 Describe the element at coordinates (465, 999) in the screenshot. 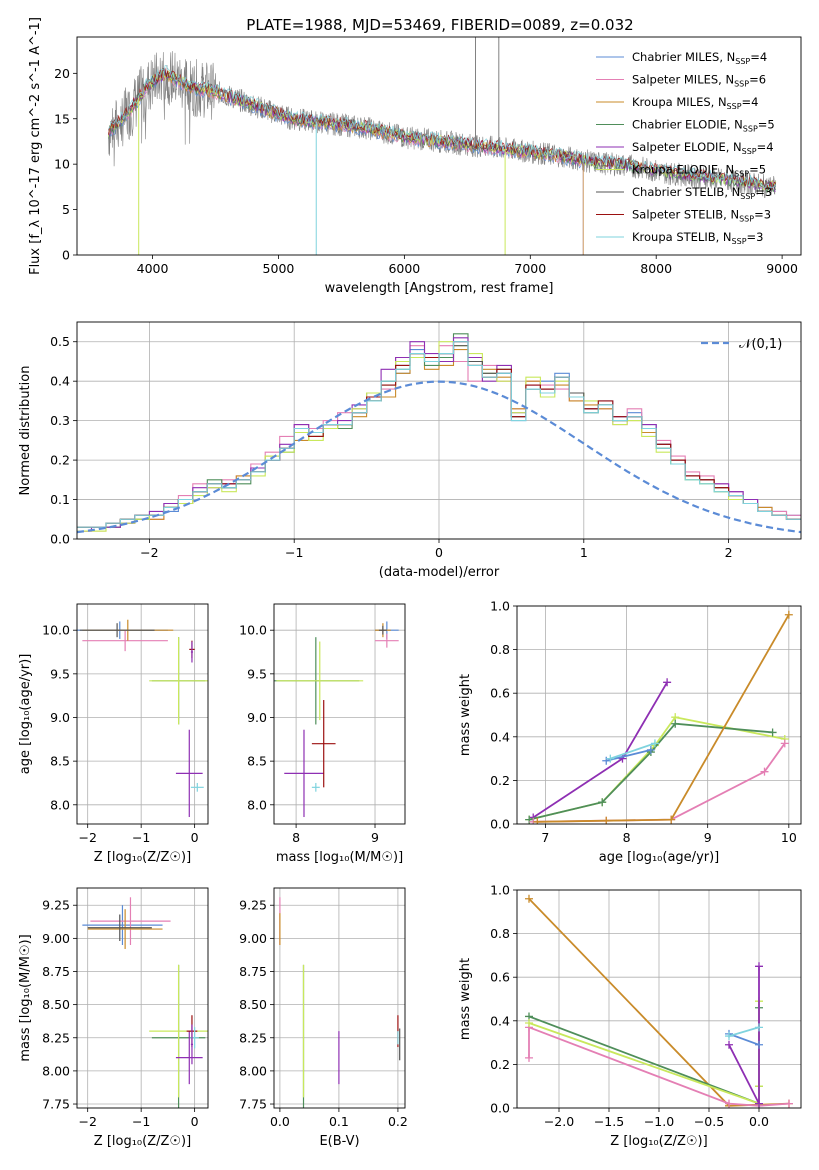

I see `y-axis-label: mass weight` at that location.